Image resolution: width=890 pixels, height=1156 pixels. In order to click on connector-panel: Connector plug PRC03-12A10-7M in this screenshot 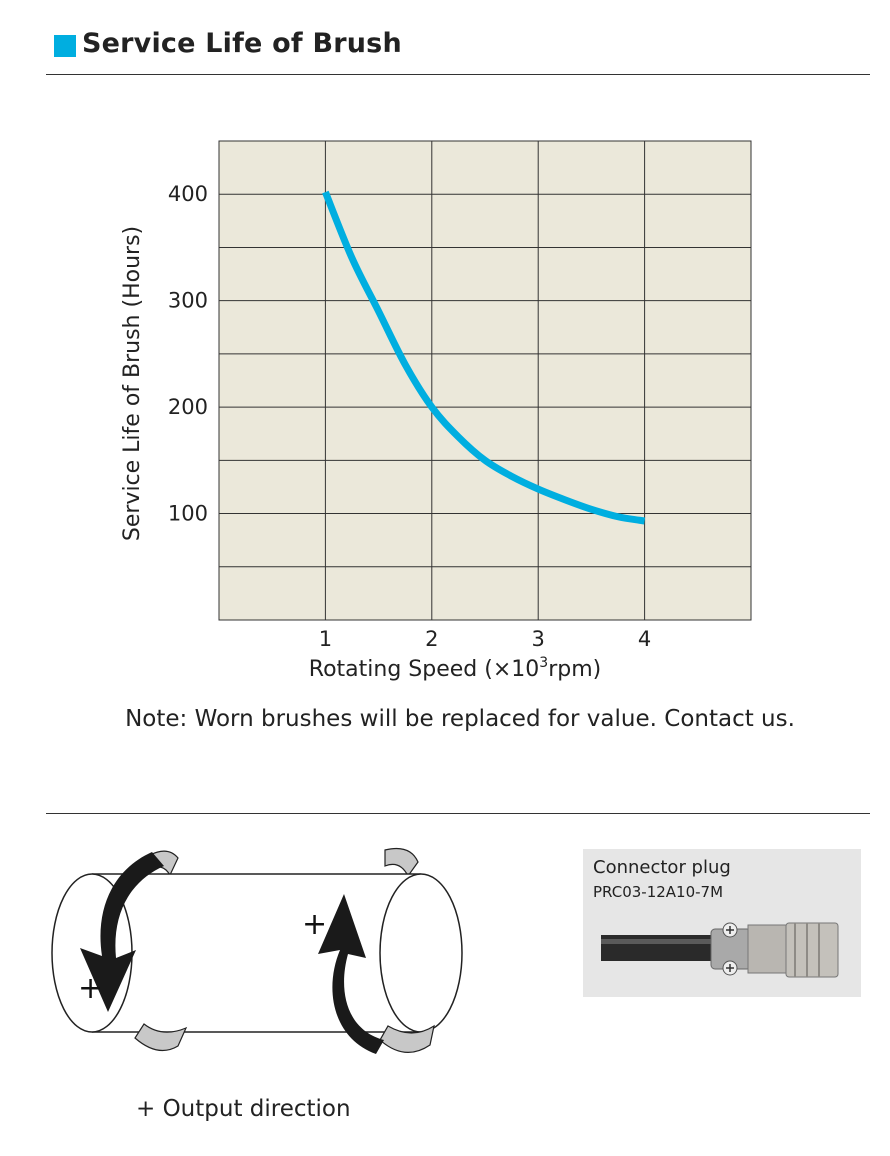, I will do `click(722, 923)`.